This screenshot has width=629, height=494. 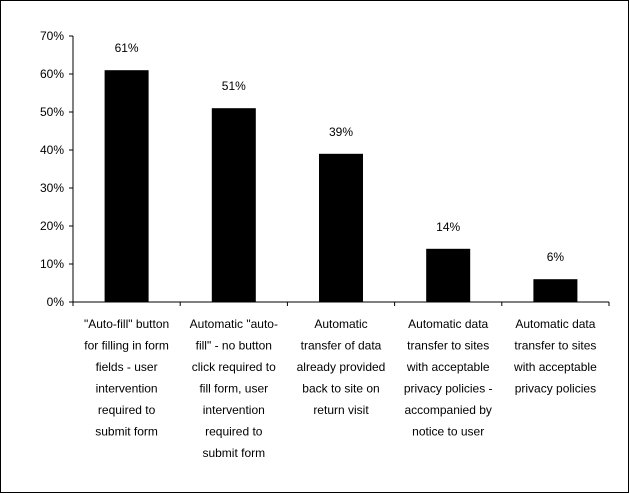 I want to click on category-label-line: "Auto-fill" button, so click(x=126, y=324).